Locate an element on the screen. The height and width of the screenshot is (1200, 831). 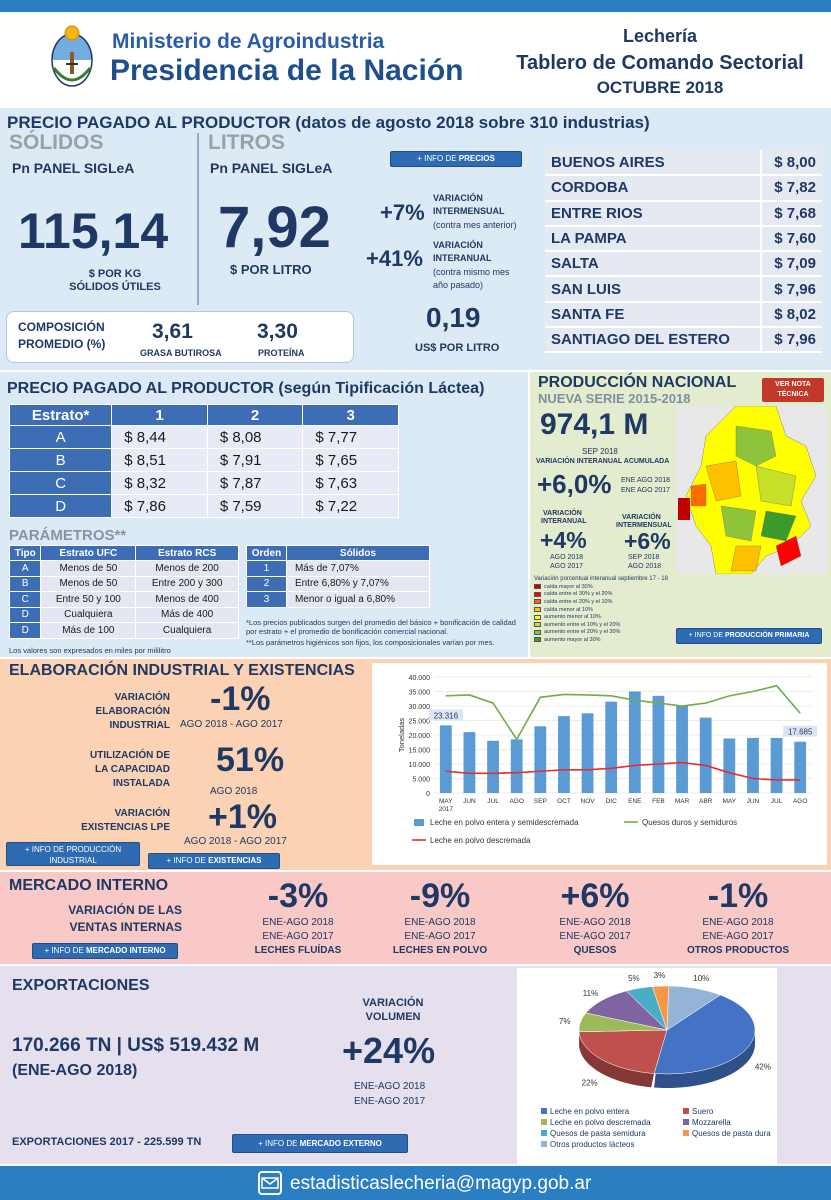
tip-header: 3 is located at coordinates (350, 415).